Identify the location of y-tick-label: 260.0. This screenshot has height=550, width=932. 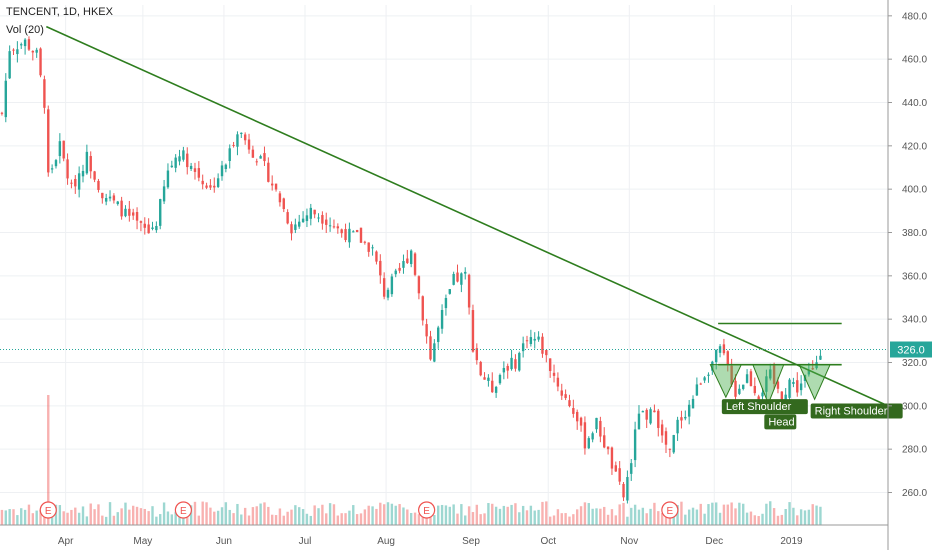
(914, 493).